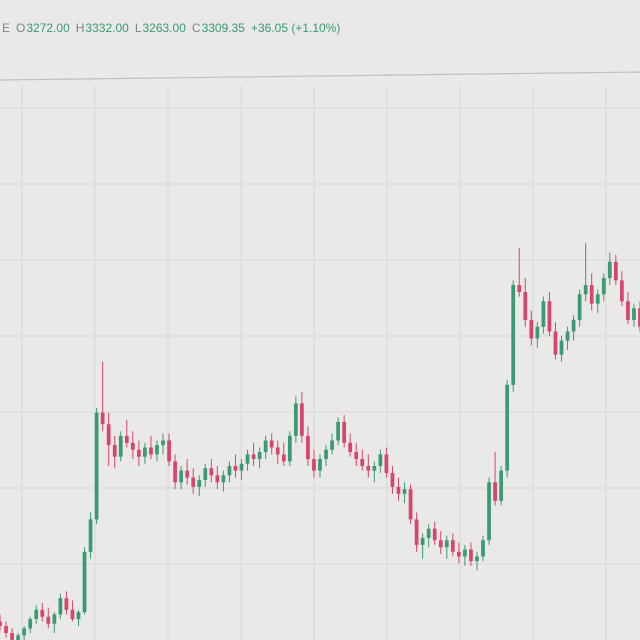  I want to click on header-divider, so click(320, 76).